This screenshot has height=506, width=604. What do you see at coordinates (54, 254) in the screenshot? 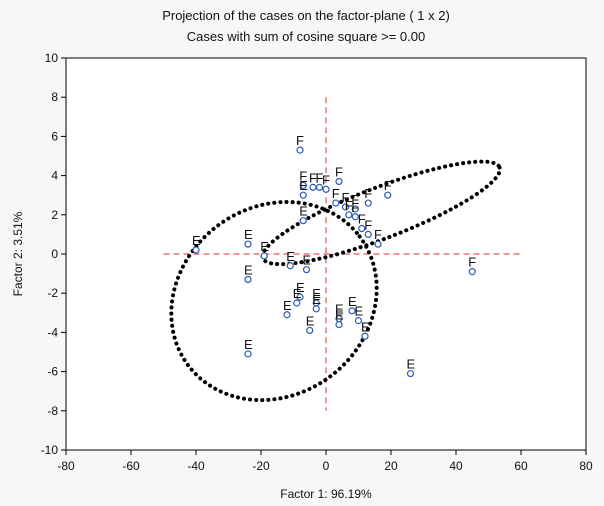
I see `y-tick-label: 0` at bounding box center [54, 254].